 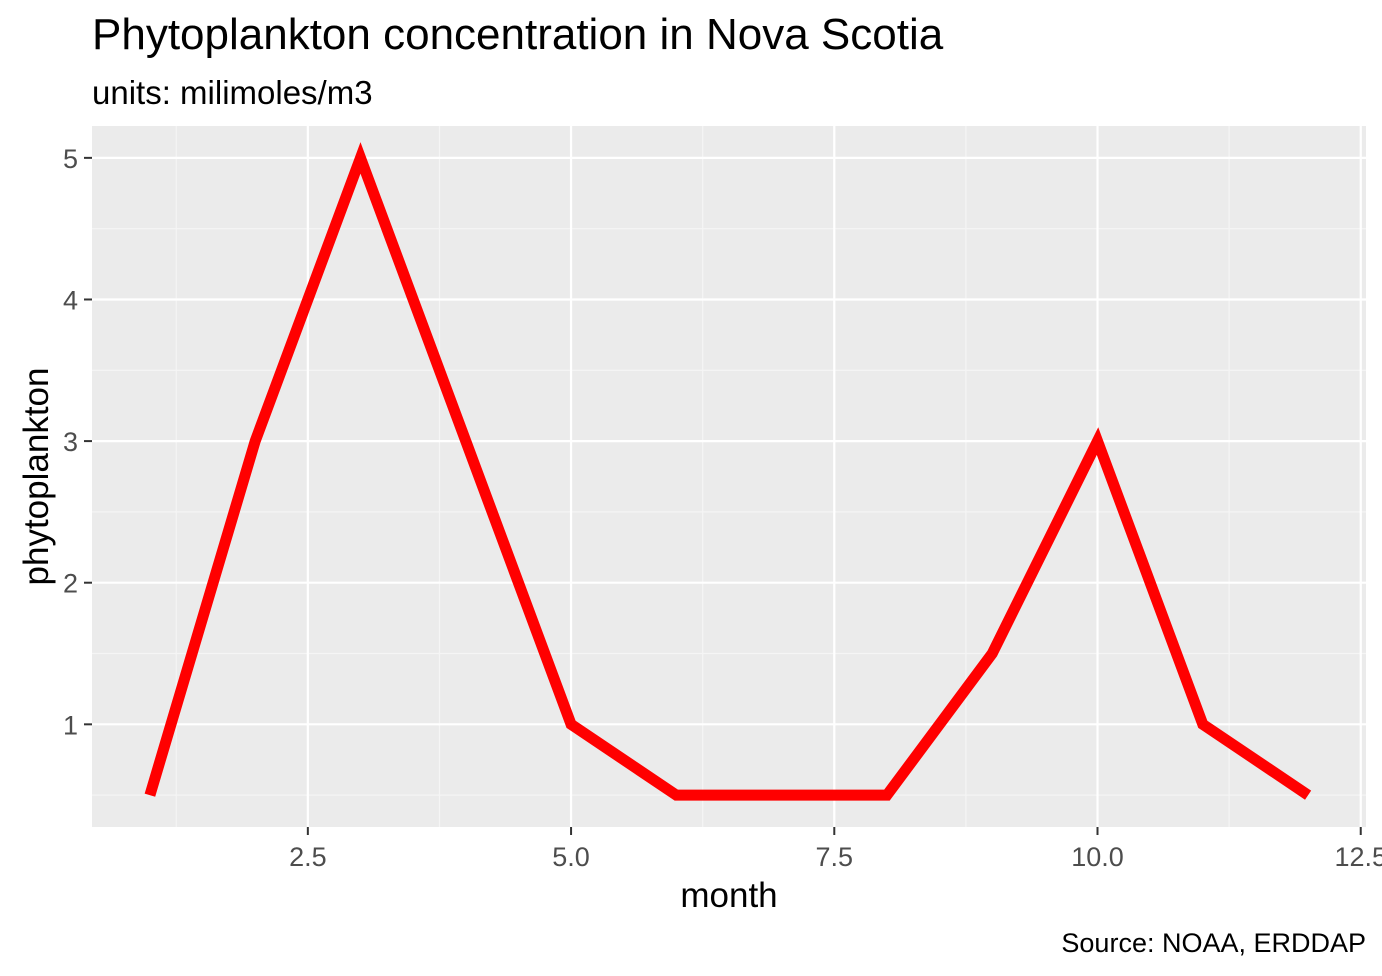 I want to click on chart-caption: Source: NOAA, ERDDAP, so click(x=1213, y=943).